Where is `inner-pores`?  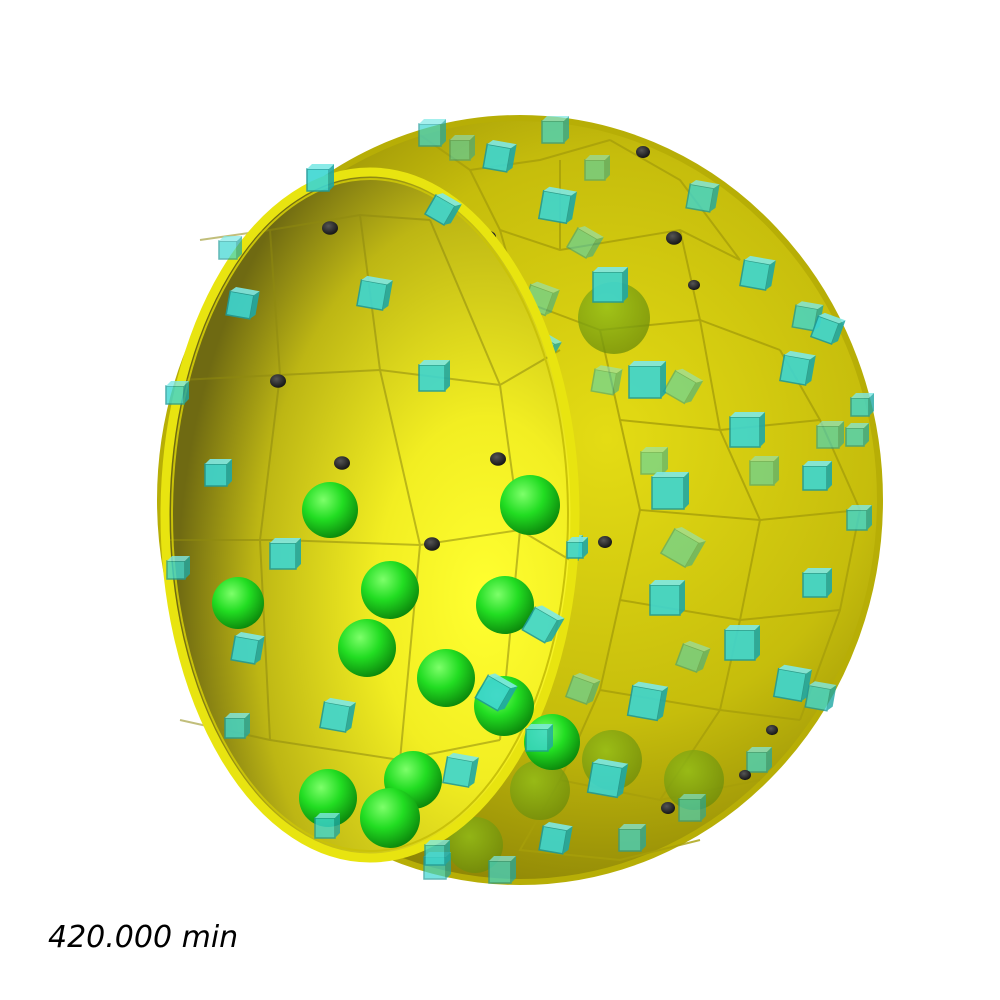 inner-pores is located at coordinates (388, 386).